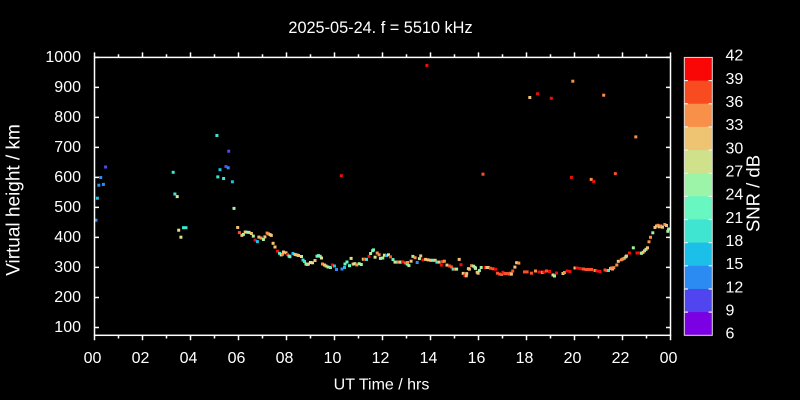 The height and width of the screenshot is (400, 800). What do you see at coordinates (621, 358) in the screenshot?
I see `svg-text: 22` at bounding box center [621, 358].